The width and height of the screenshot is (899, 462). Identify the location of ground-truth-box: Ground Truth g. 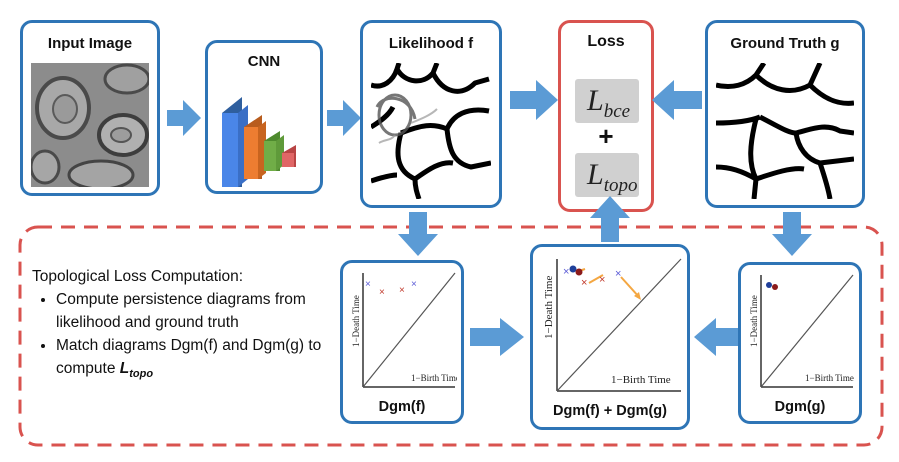
(785, 114).